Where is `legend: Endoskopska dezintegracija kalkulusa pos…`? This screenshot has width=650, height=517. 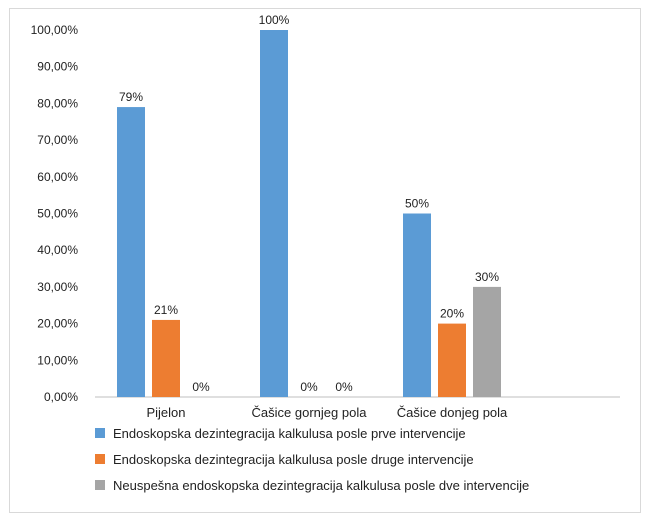
legend: Endoskopska dezintegracija kalkulusa pos… is located at coordinates (365, 459).